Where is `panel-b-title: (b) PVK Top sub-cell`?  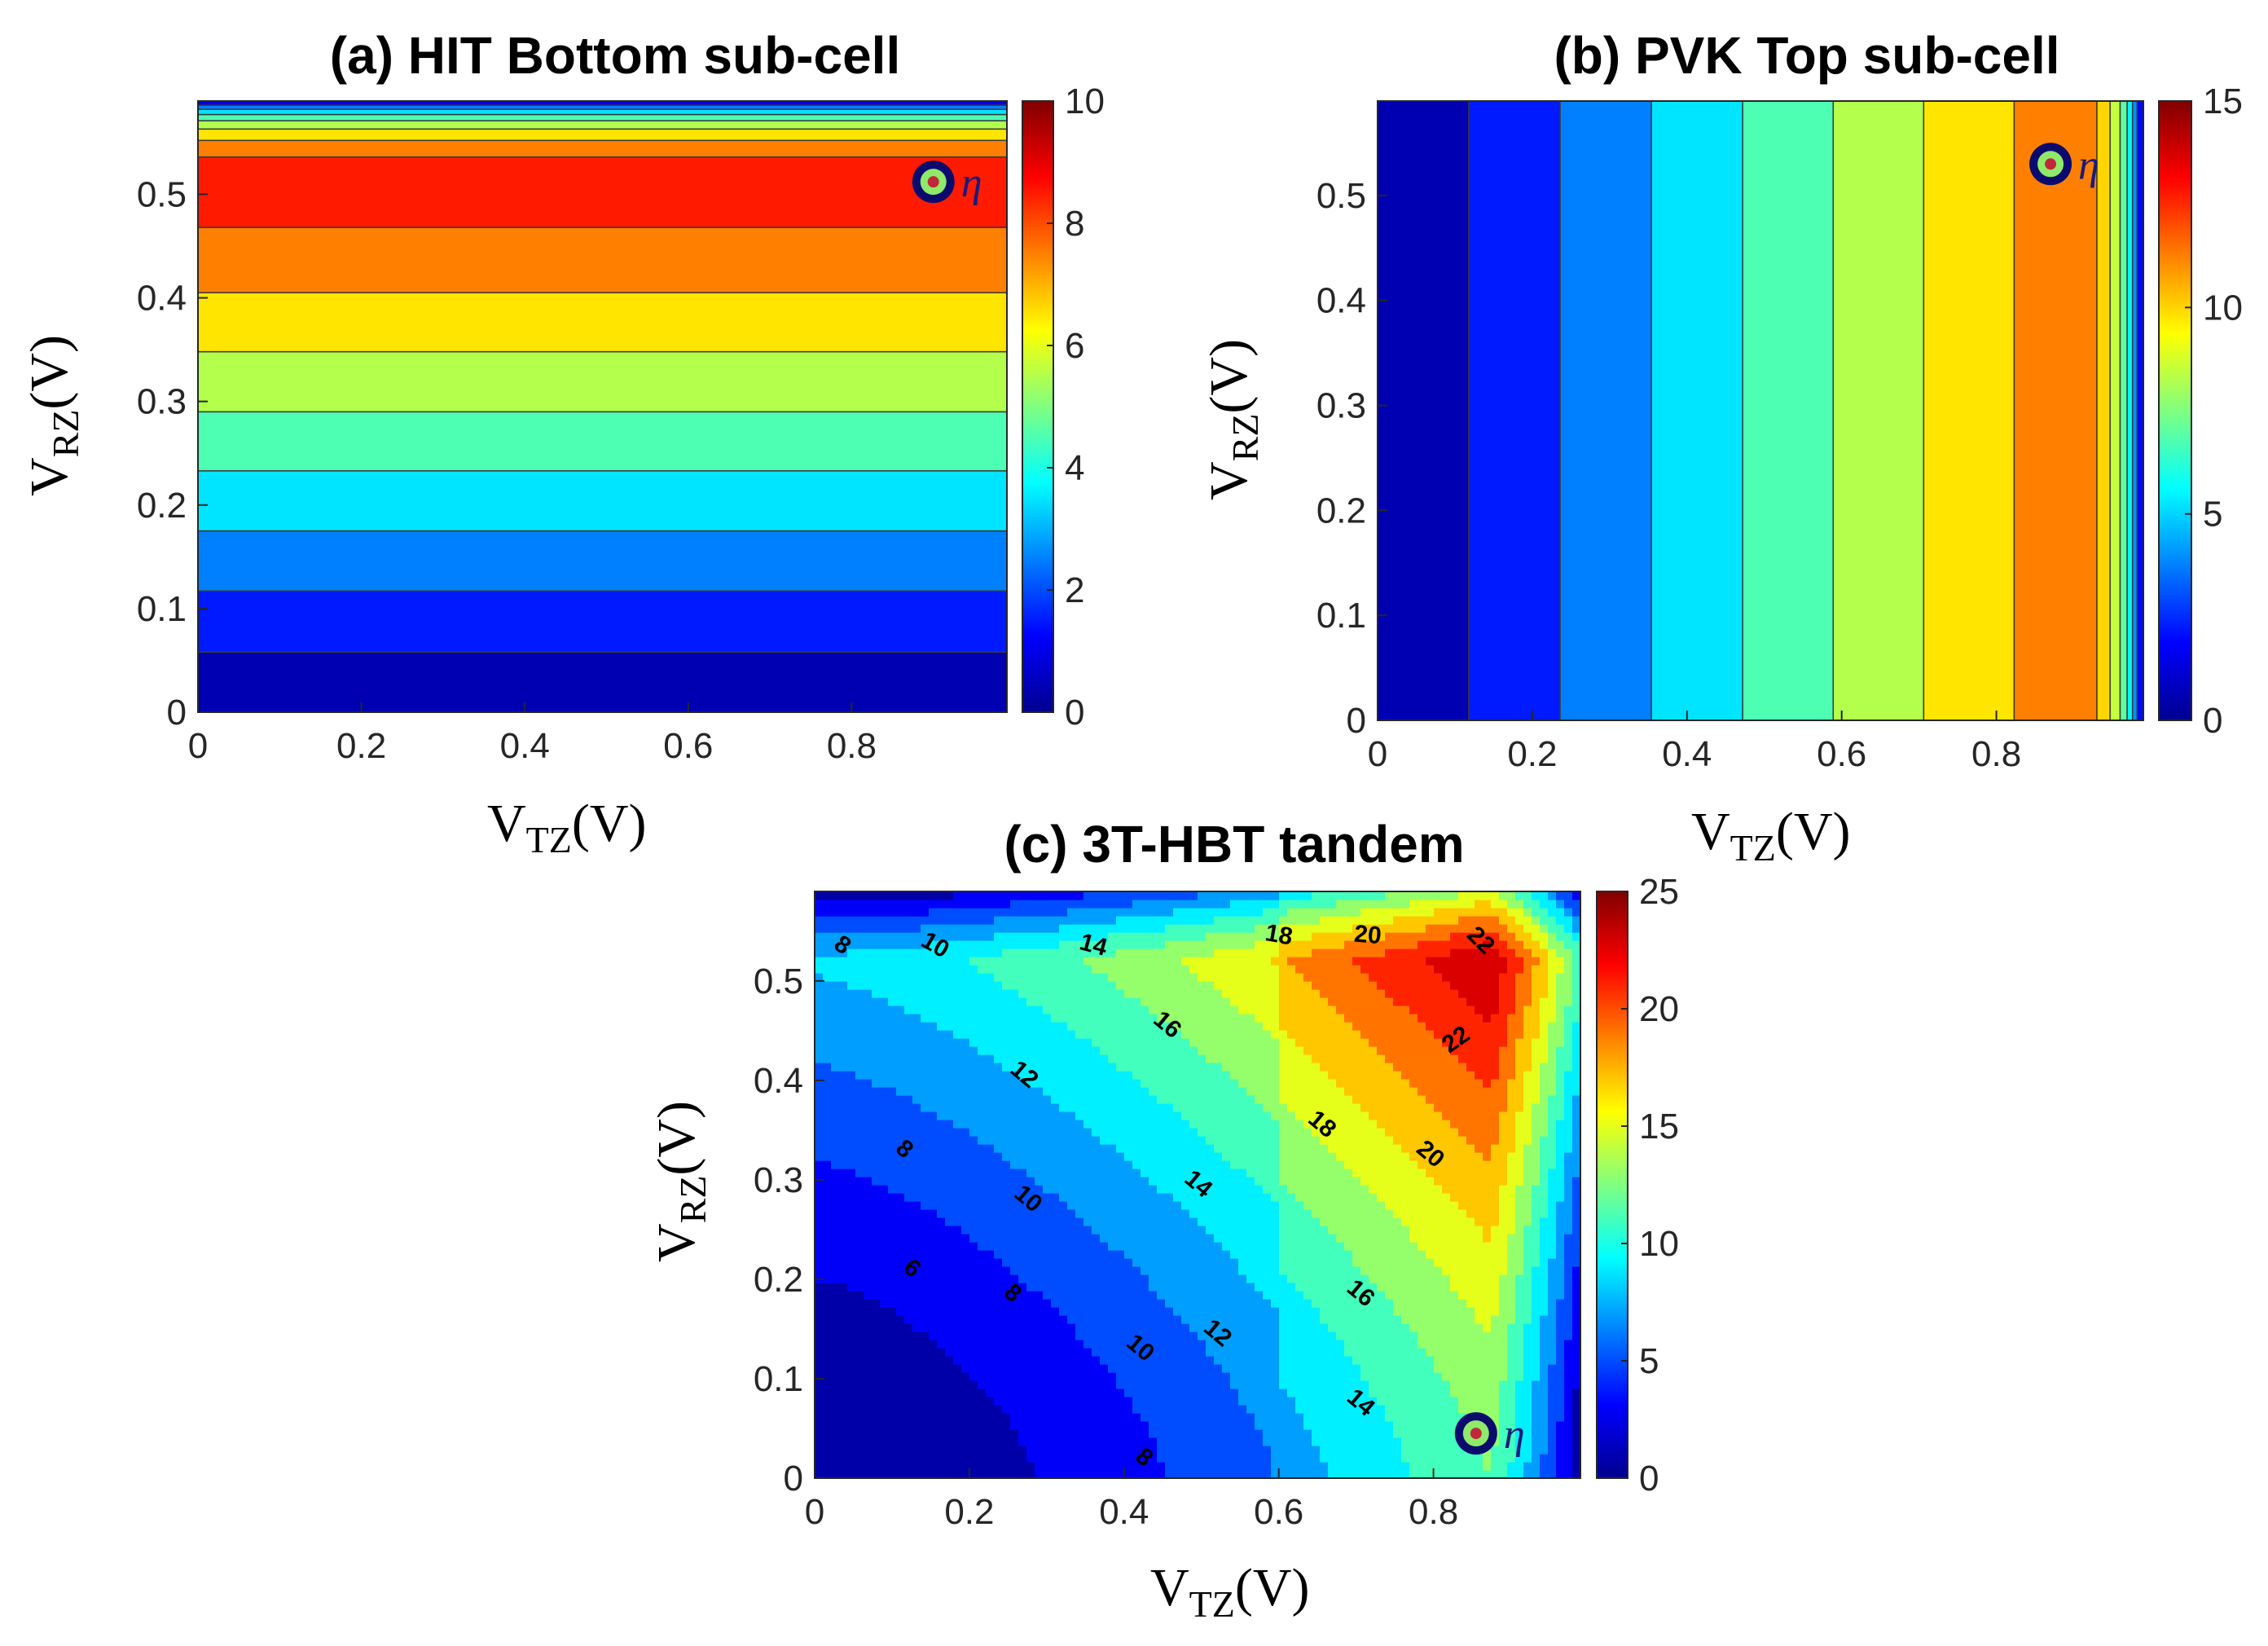 panel-b-title: (b) PVK Top sub-cell is located at coordinates (1806, 55).